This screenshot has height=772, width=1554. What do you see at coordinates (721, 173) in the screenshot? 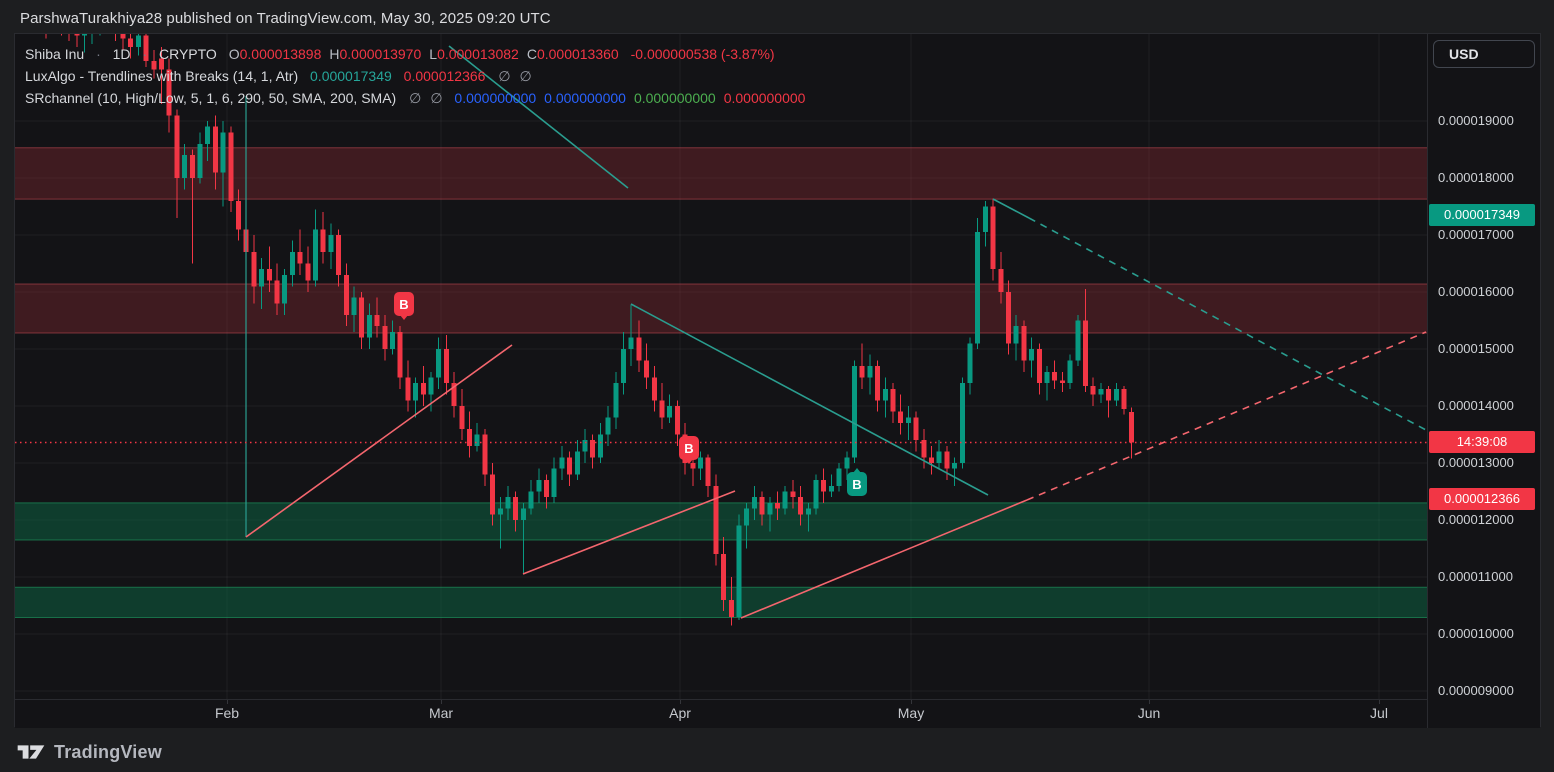
I see `resistance-band` at bounding box center [721, 173].